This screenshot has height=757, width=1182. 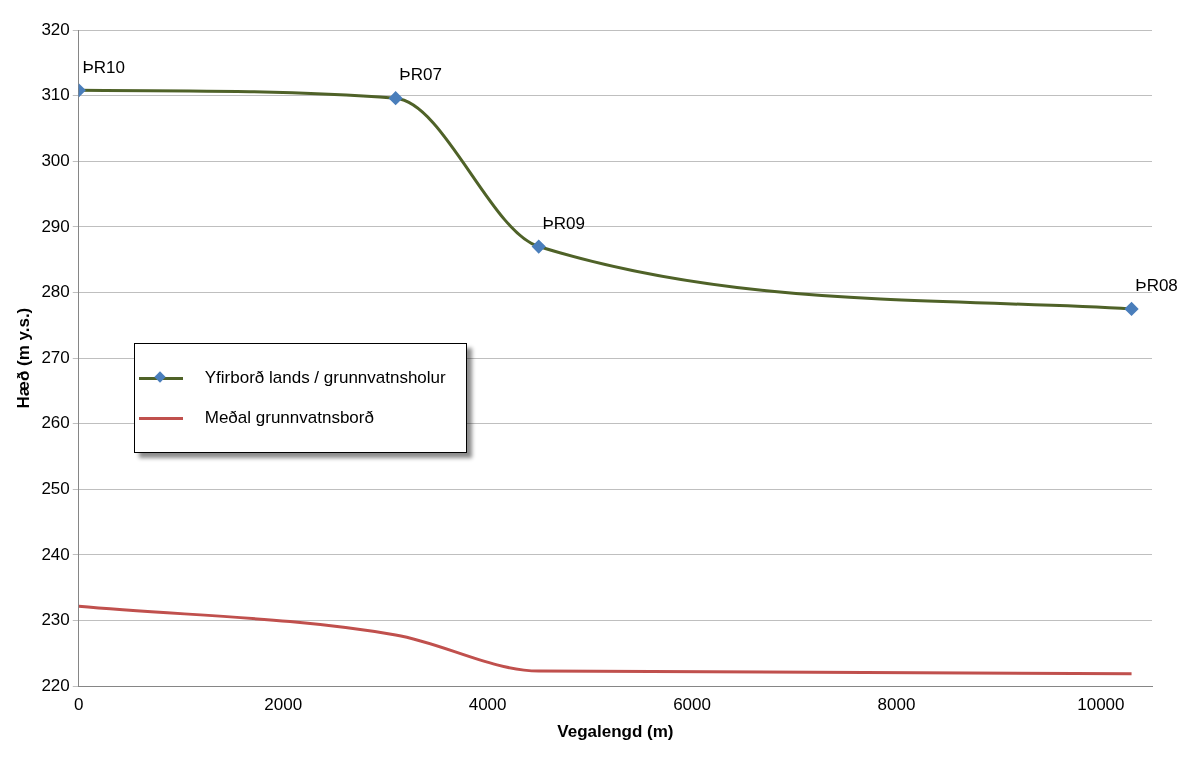 What do you see at coordinates (325, 378) in the screenshot?
I see `legend-label: Yfirborð lands / grunnvatnsholur` at bounding box center [325, 378].